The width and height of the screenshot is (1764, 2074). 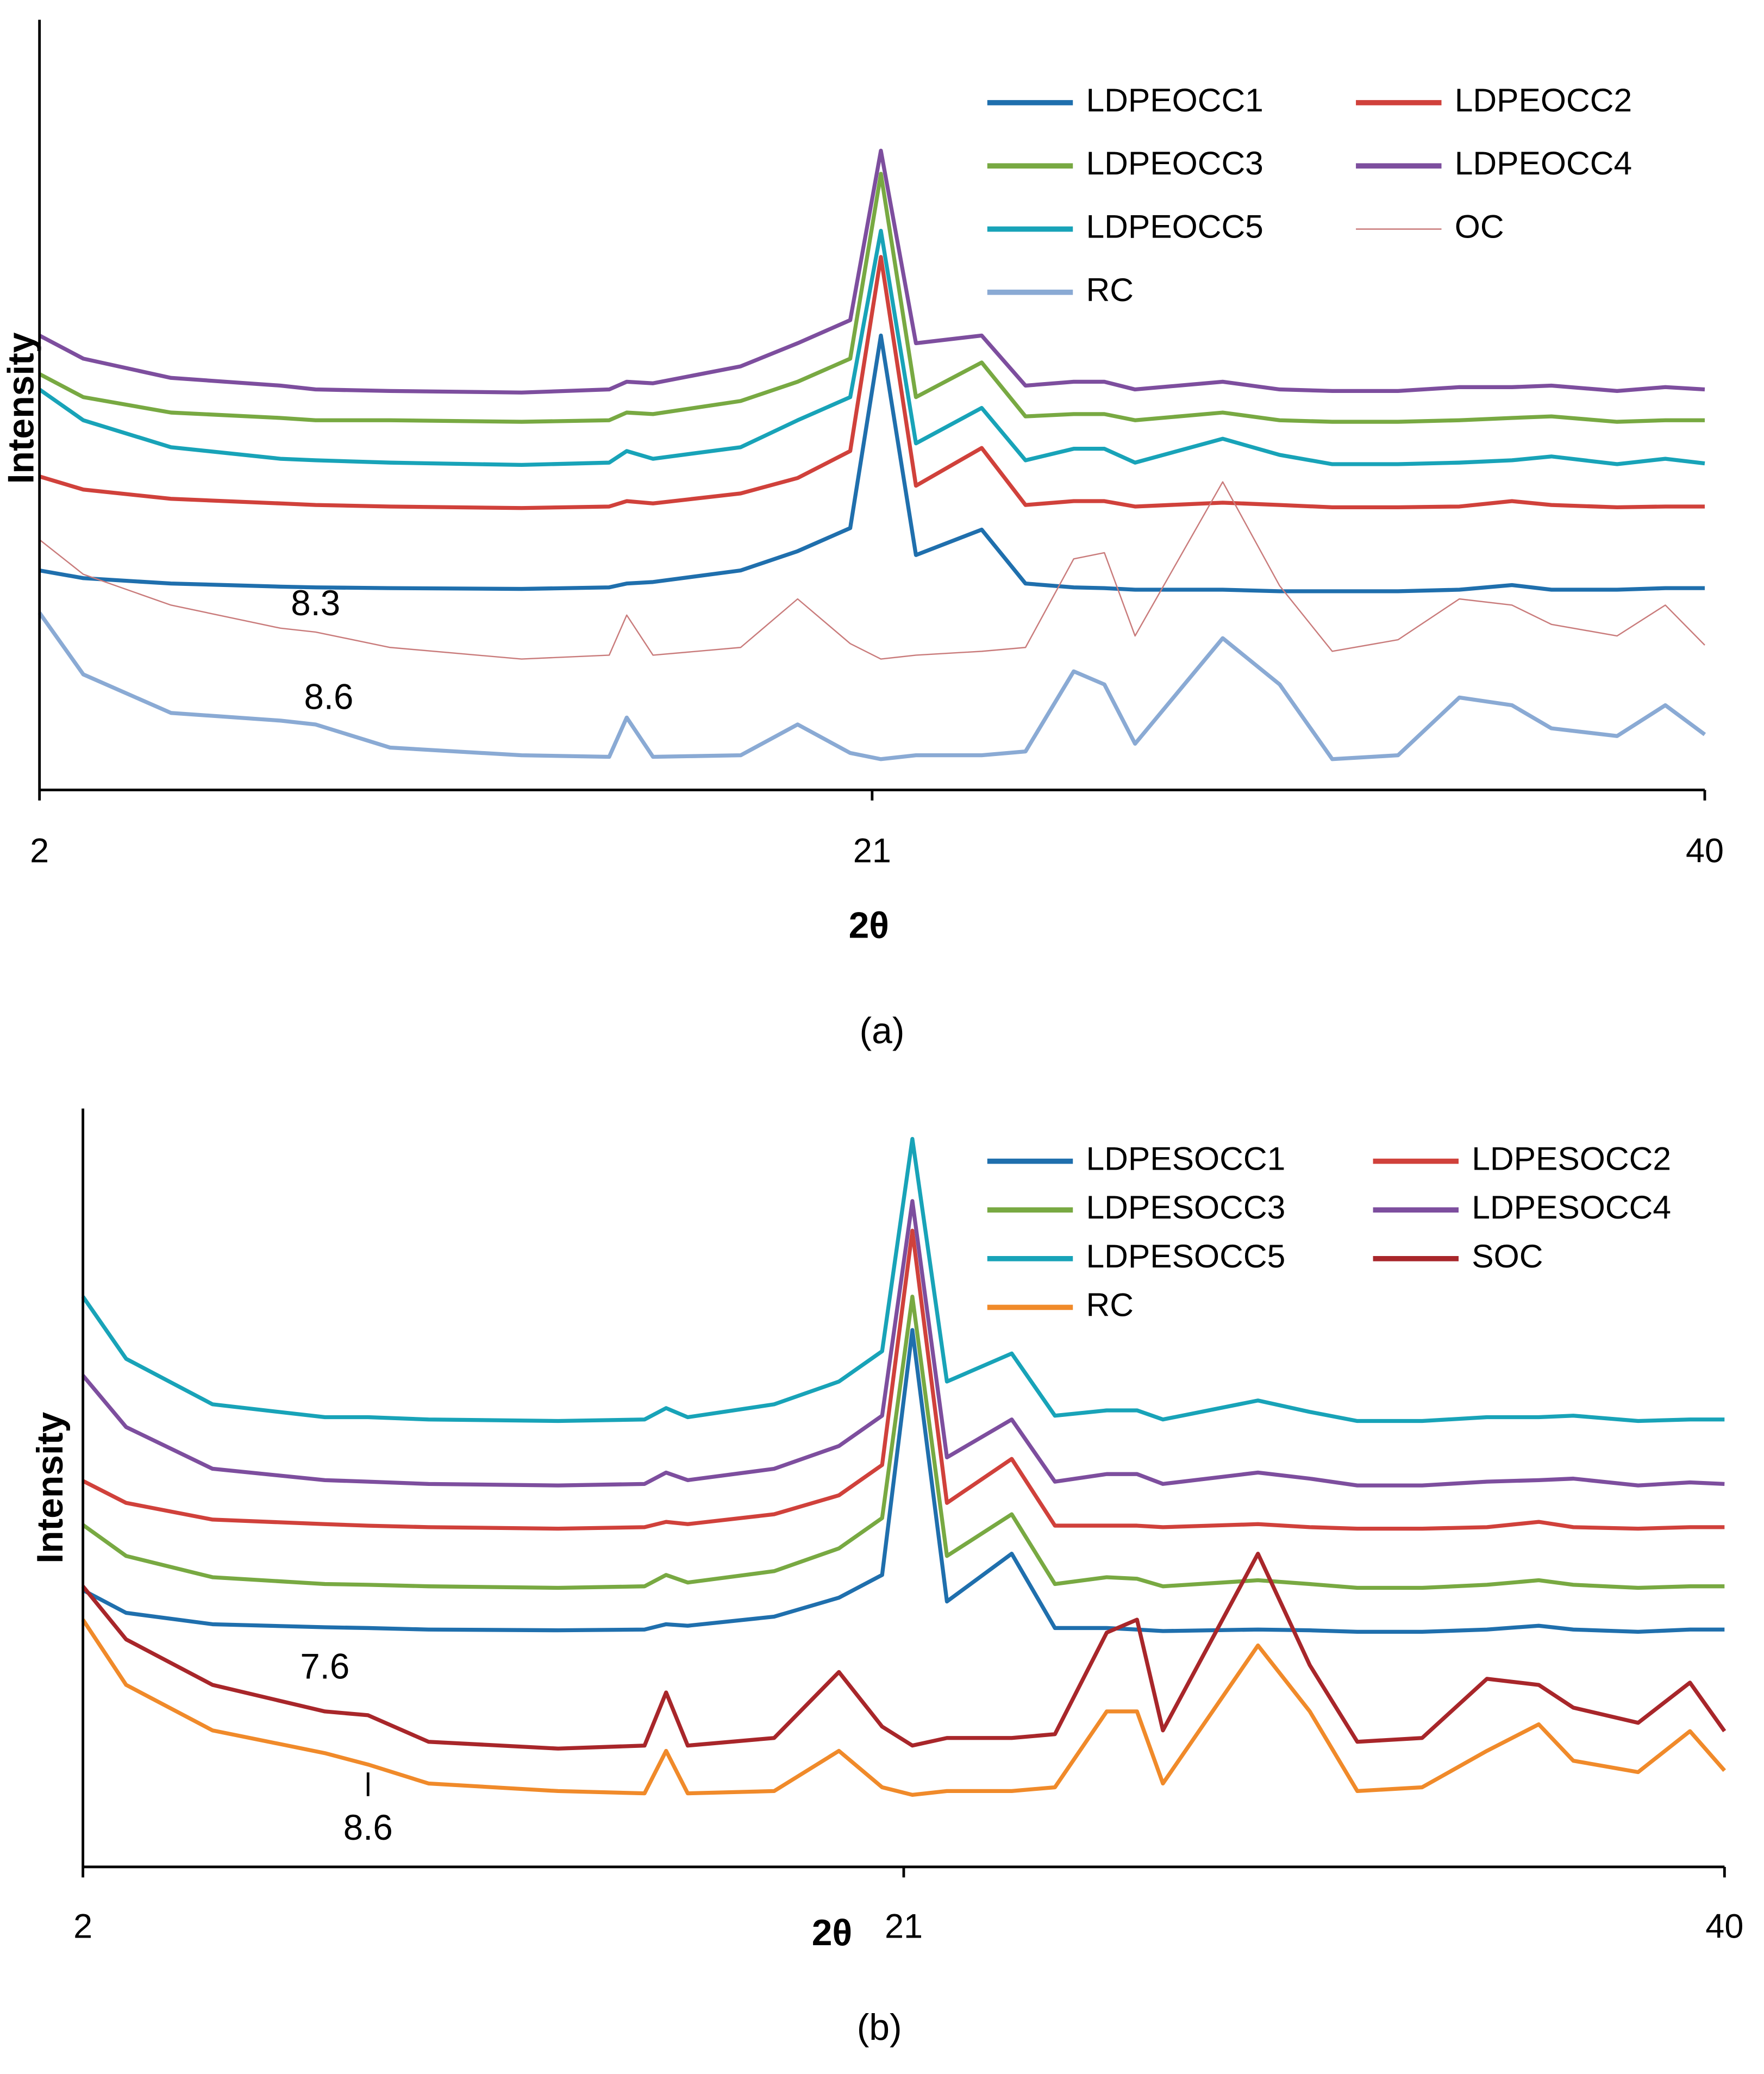 What do you see at coordinates (1479, 226) in the screenshot?
I see `legend-label: OC` at bounding box center [1479, 226].